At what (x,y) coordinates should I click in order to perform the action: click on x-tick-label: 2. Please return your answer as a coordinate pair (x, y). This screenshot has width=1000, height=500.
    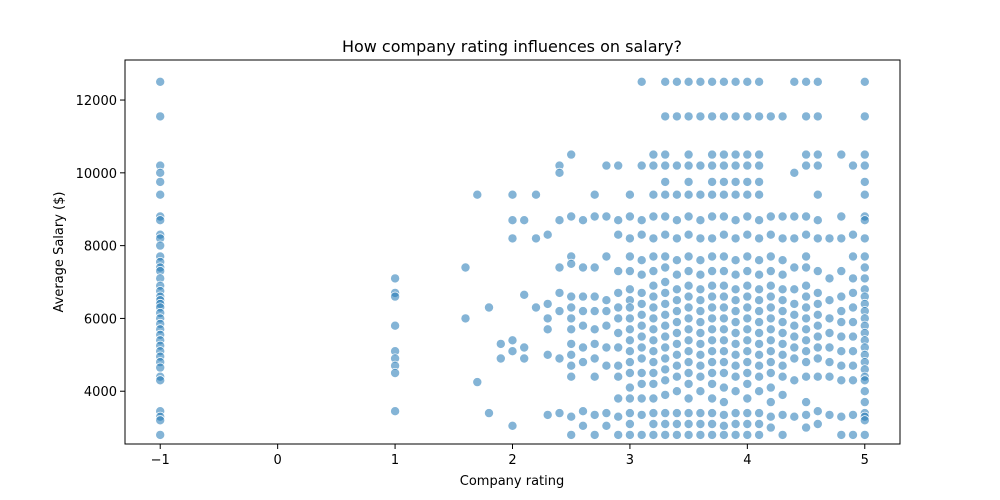
    Looking at the image, I should click on (512, 460).